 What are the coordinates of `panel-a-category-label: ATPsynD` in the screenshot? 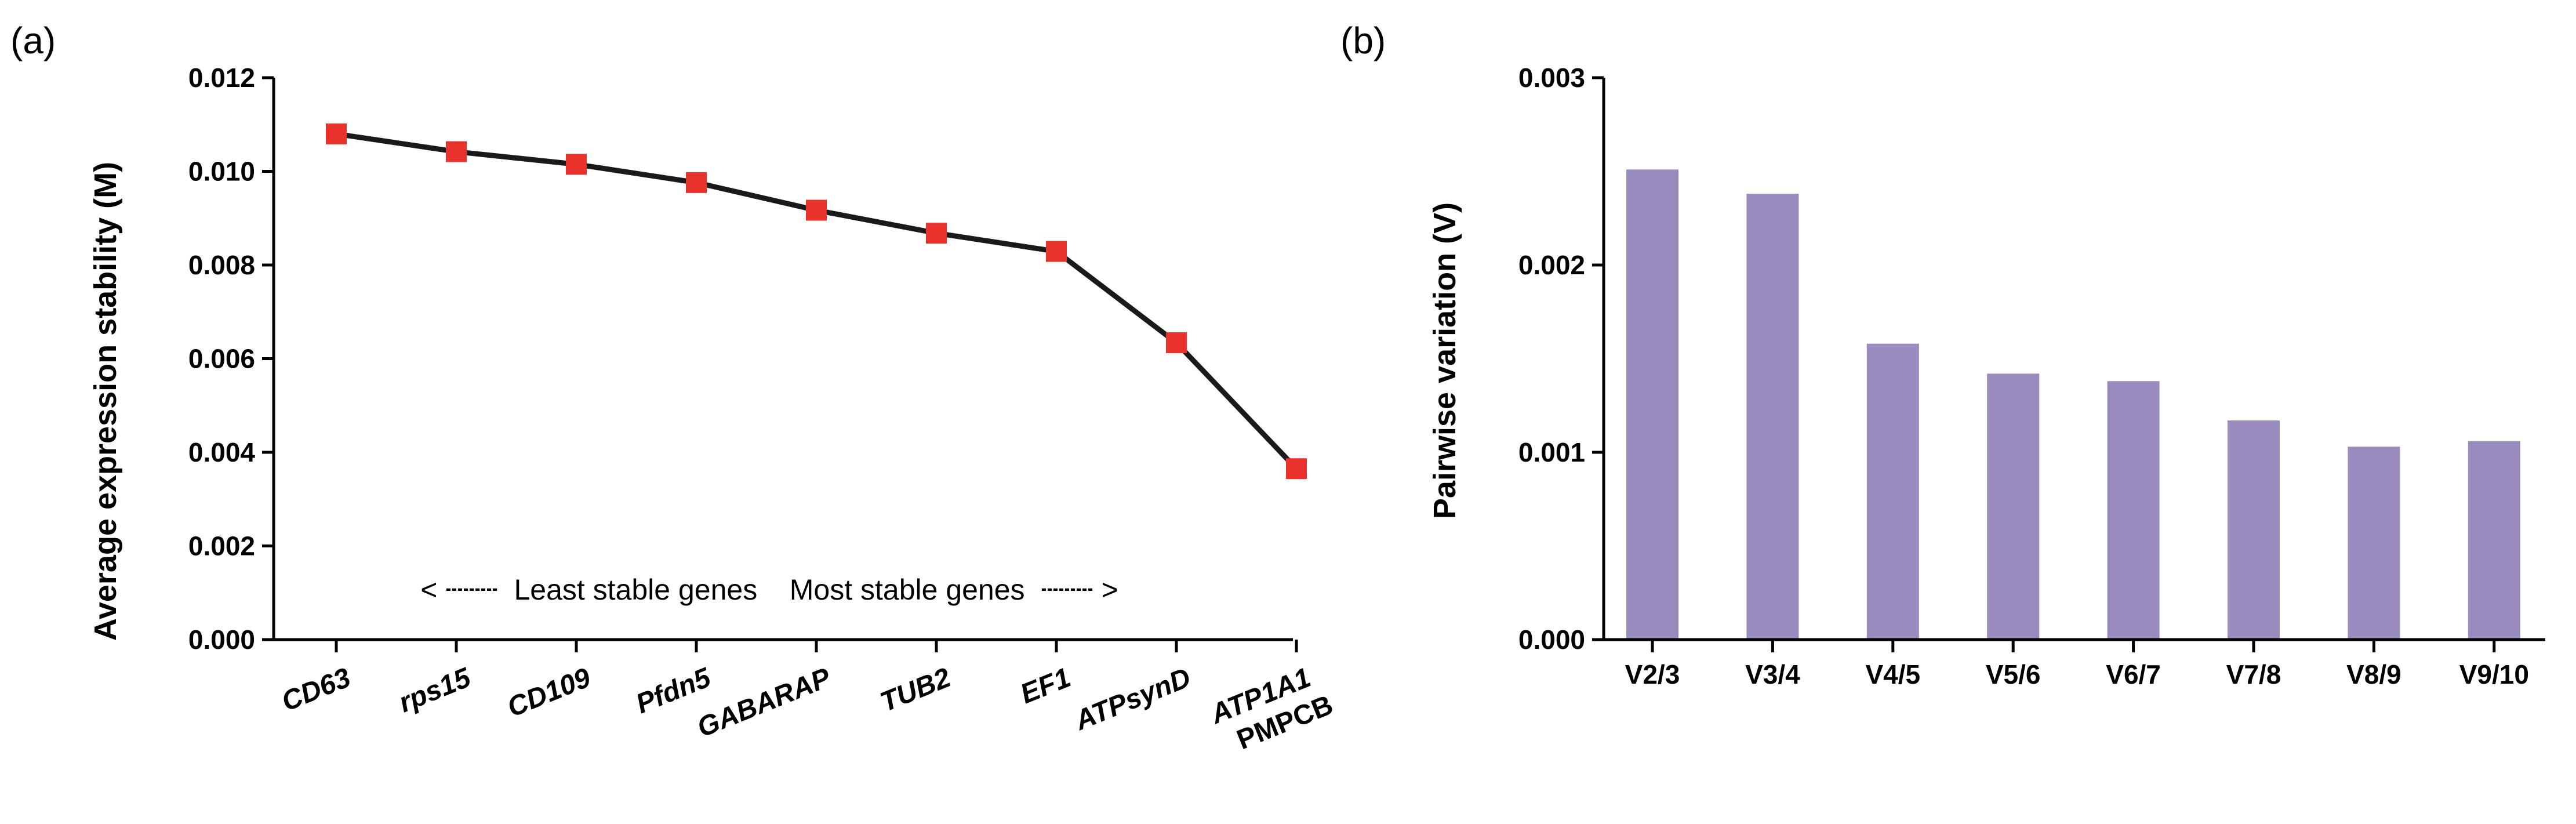 It's located at (1132, 699).